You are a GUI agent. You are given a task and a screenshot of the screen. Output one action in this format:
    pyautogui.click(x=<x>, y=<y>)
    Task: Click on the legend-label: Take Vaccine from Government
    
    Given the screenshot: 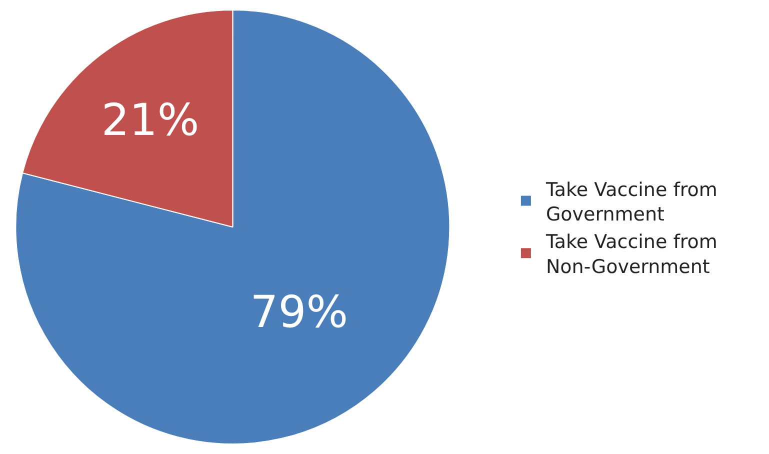 What is the action you would take?
    pyautogui.click(x=631, y=202)
    